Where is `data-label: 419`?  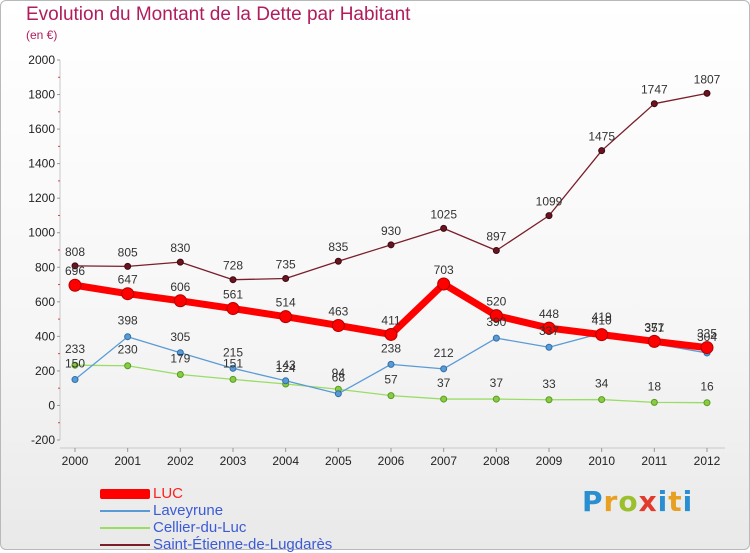
data-label: 419 is located at coordinates (602, 317).